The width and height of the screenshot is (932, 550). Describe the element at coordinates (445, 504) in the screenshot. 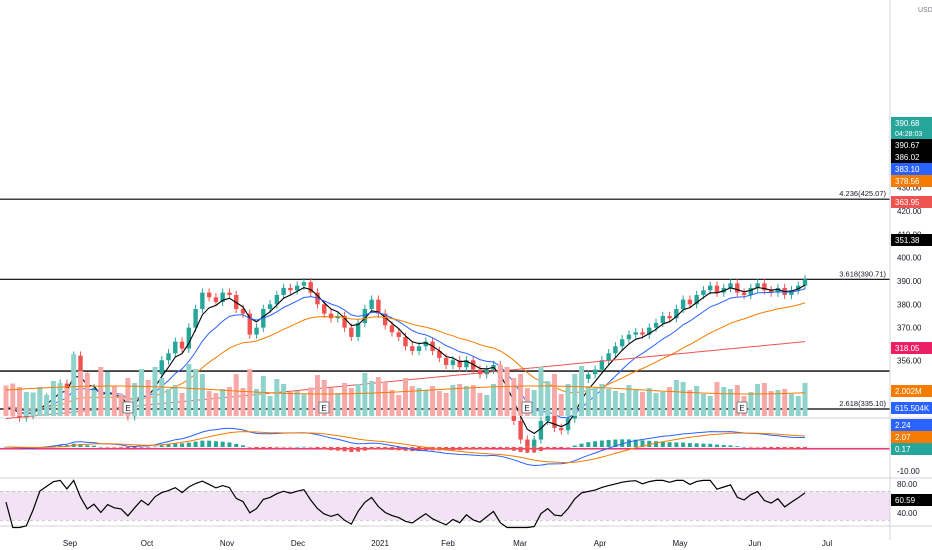

I see `rsi-pane` at that location.